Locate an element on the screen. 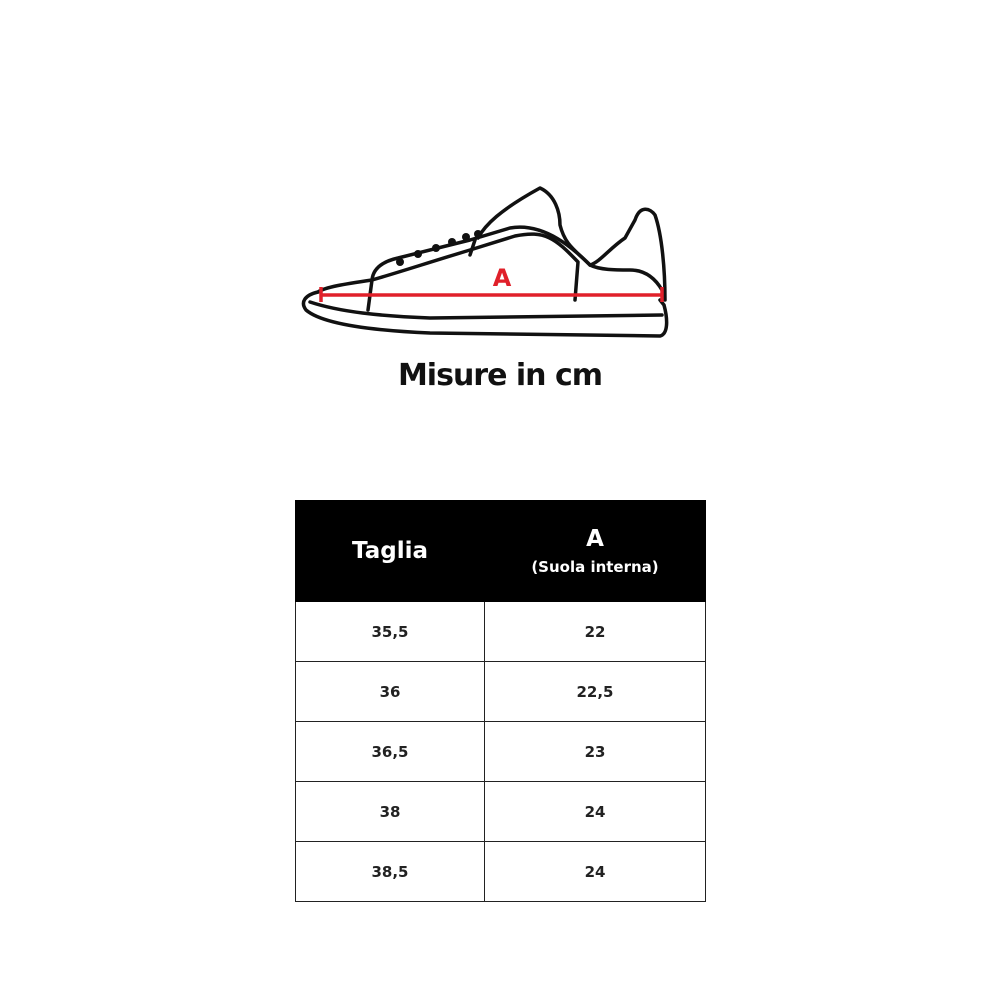 This screenshot has width=1000, height=1000. shoe-sole is located at coordinates (485, 314).